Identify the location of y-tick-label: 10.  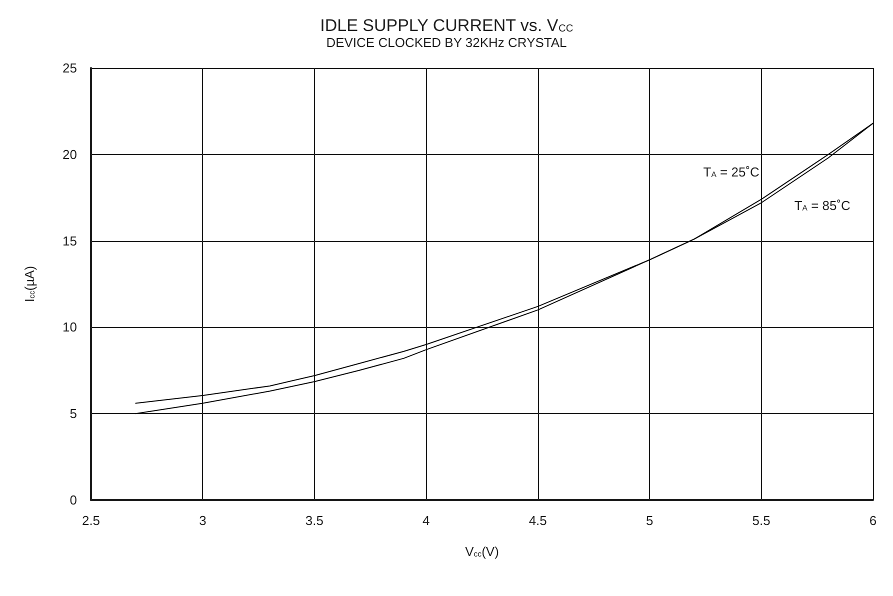
(69, 327).